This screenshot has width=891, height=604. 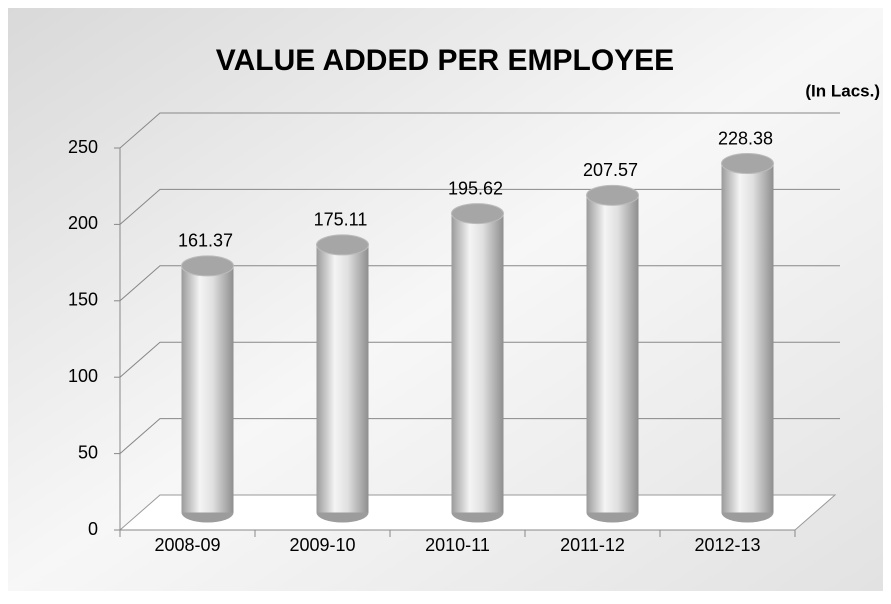 I want to click on x-tick-label: 2011-12, so click(x=592, y=545).